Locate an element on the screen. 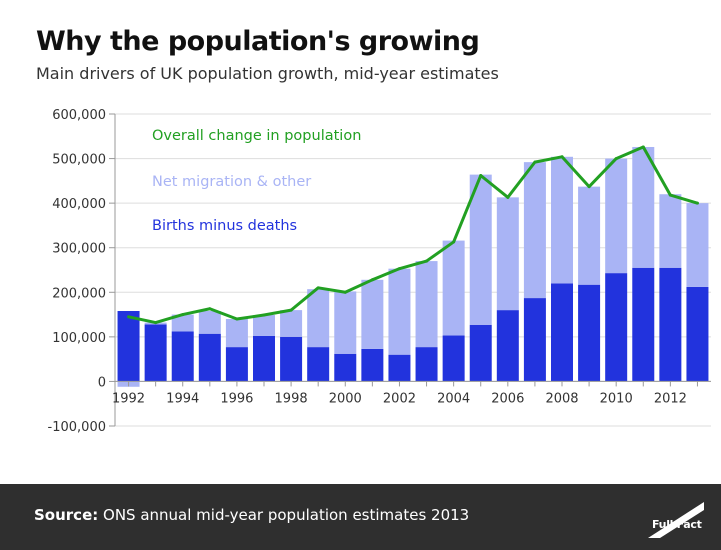  x-tick-label: 2004 is located at coordinates (453, 398).